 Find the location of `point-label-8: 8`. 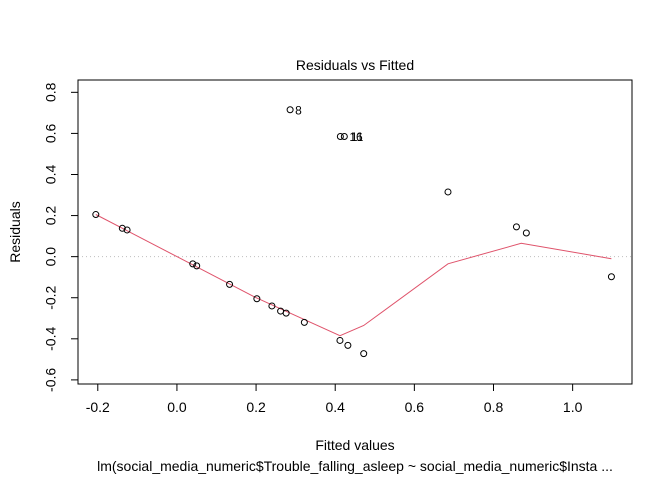

point-label-8: 8 is located at coordinates (298, 110).